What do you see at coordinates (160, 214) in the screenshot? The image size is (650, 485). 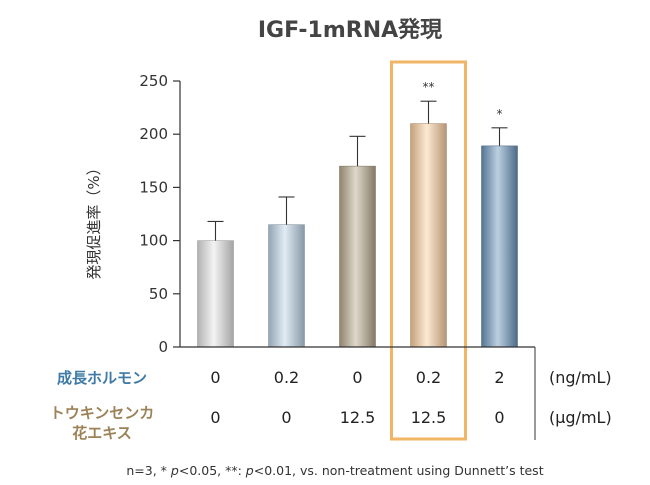 I see `y-axis: 0 50 100 150 200 250` at bounding box center [160, 214].